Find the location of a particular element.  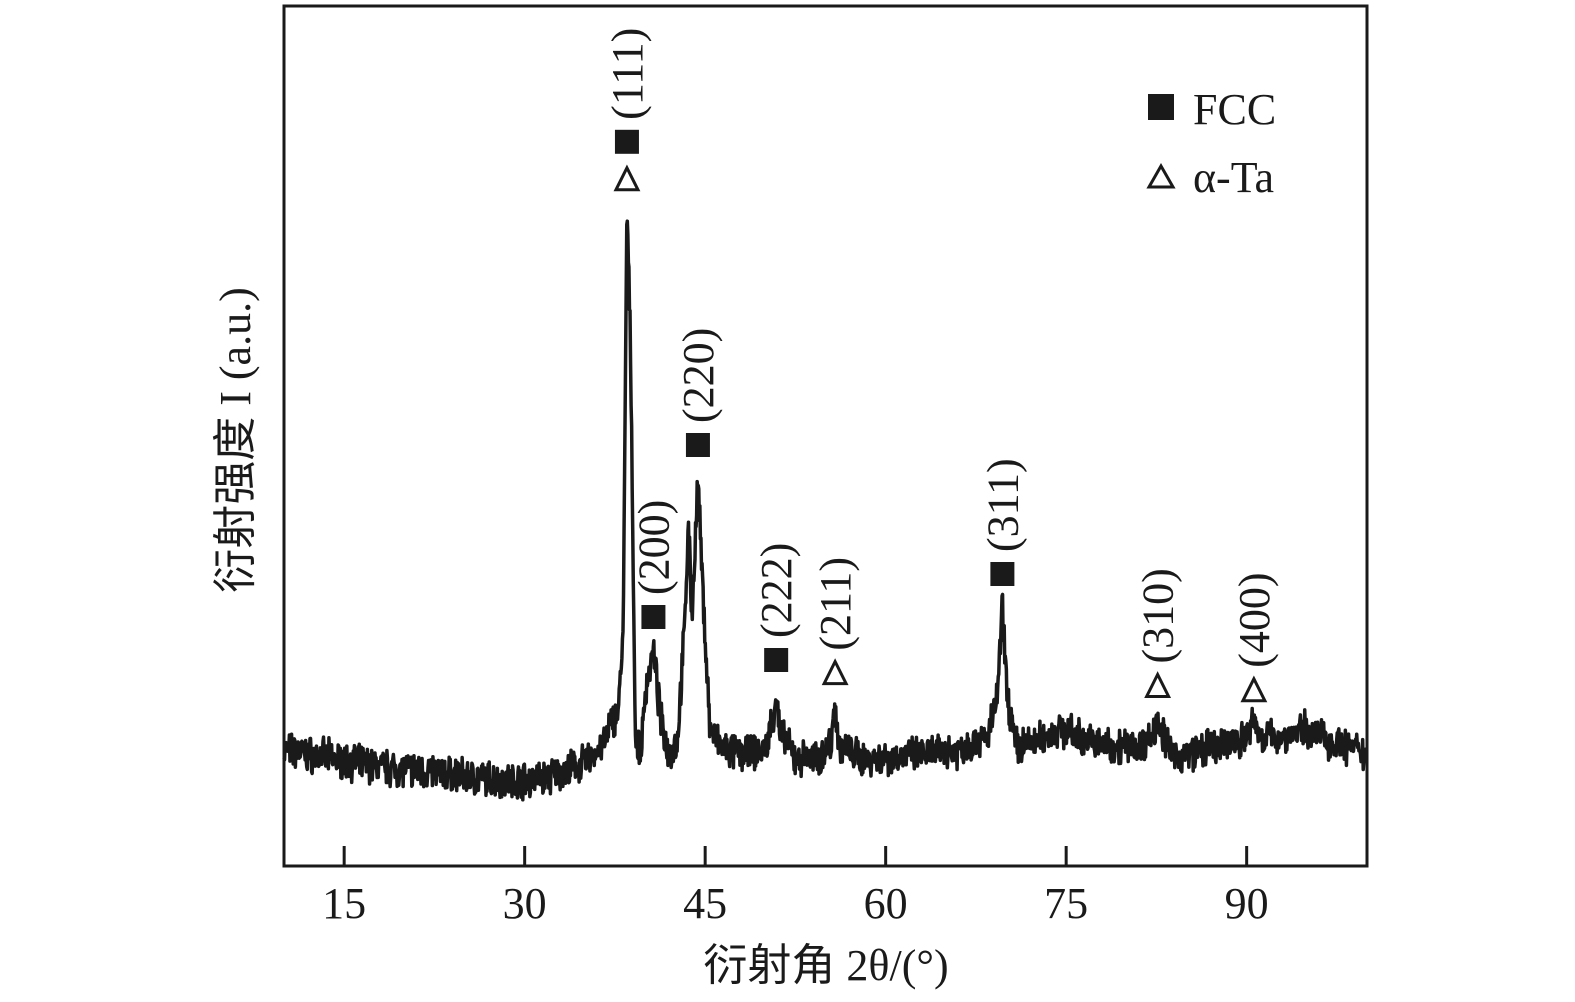

peak-label: (400) is located at coordinates (1254, 619).